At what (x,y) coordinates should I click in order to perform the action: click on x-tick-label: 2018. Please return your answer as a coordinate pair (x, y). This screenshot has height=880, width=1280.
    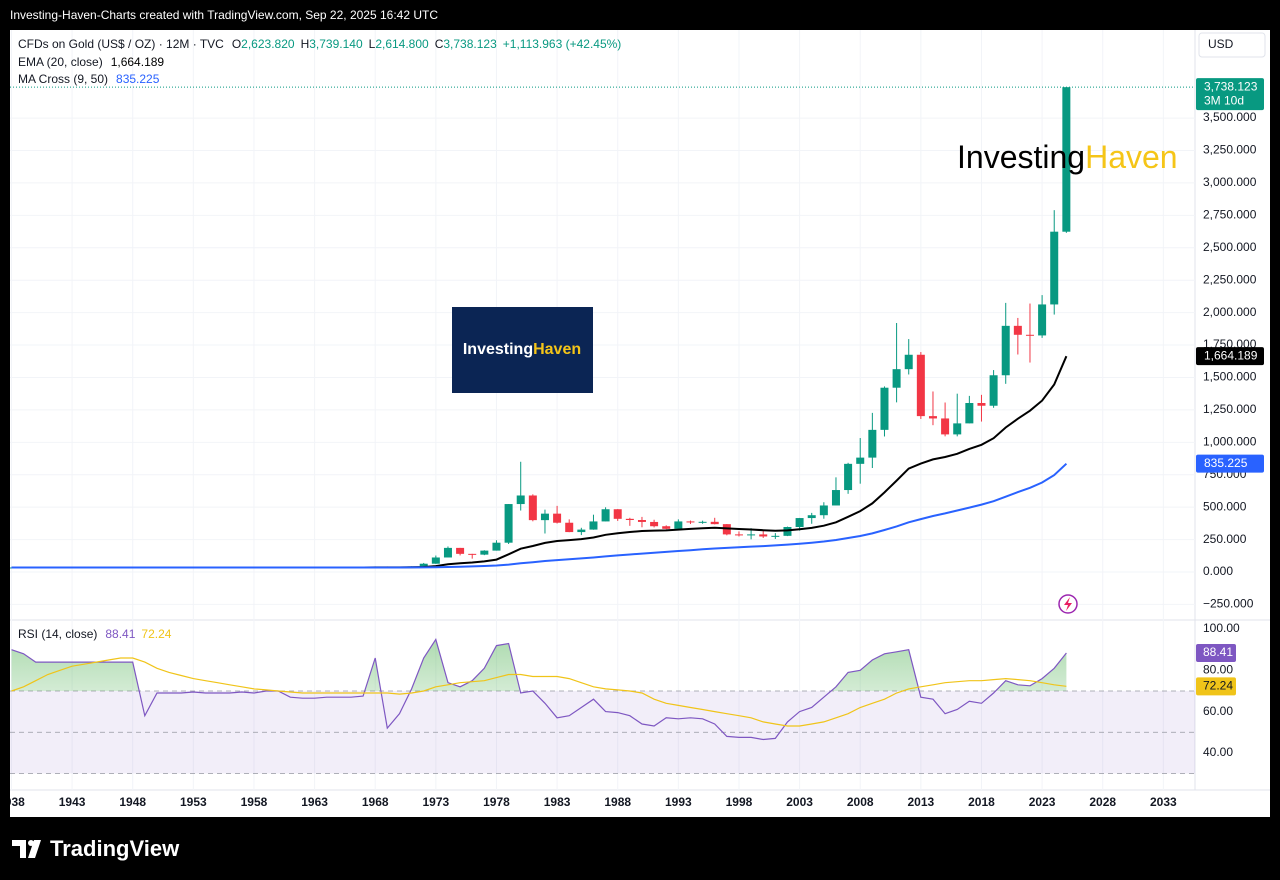
    Looking at the image, I should click on (981, 802).